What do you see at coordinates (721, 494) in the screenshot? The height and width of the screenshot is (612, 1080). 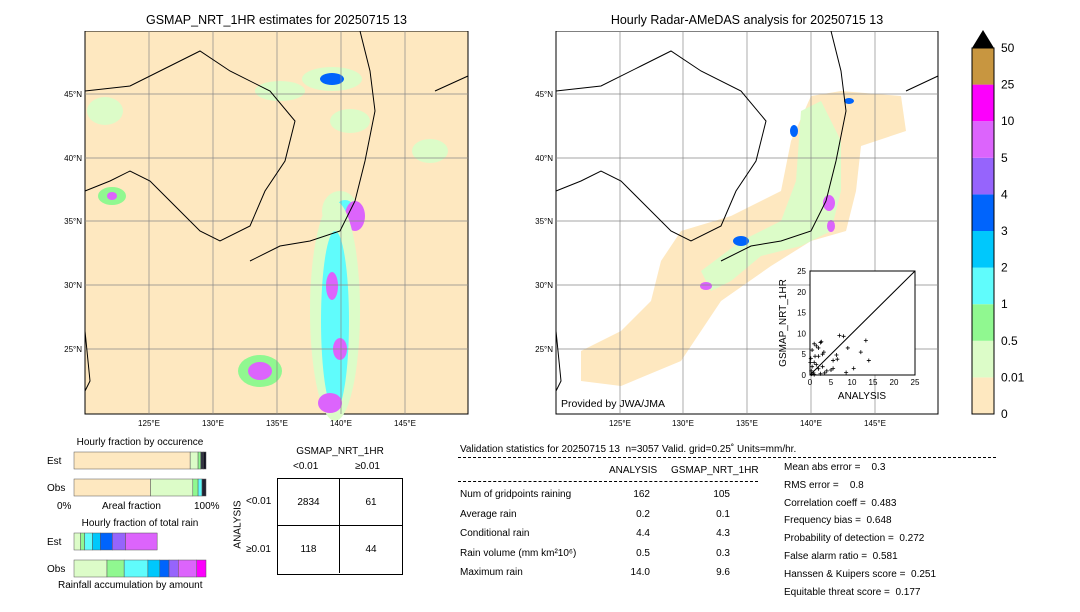 I see `stat-gsmap: 105` at bounding box center [721, 494].